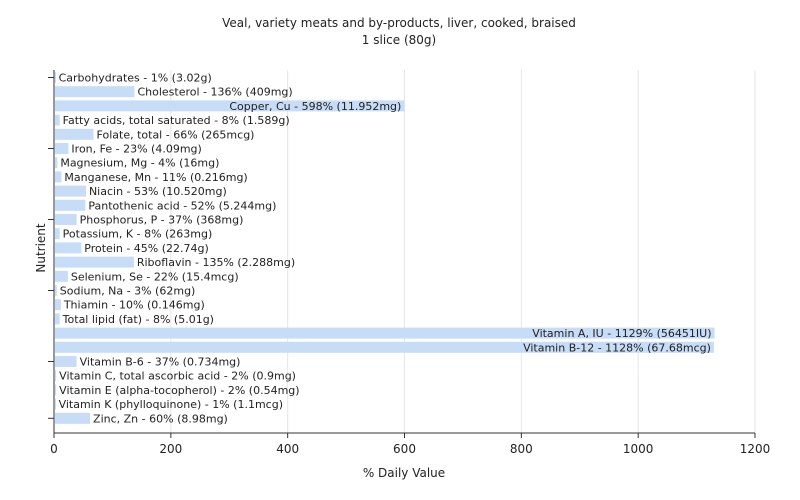  I want to click on x-tick-label-1000: 1000, so click(638, 449).